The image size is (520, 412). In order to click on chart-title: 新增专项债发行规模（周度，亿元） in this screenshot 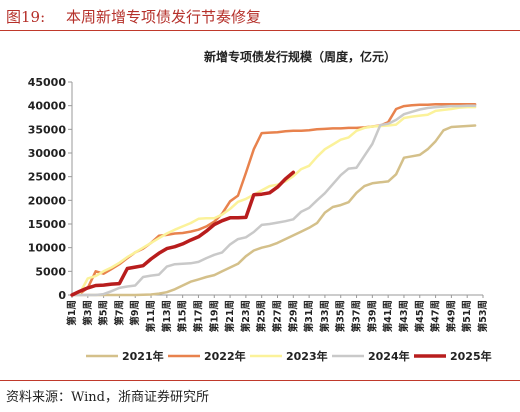, I will do `click(299, 57)`.